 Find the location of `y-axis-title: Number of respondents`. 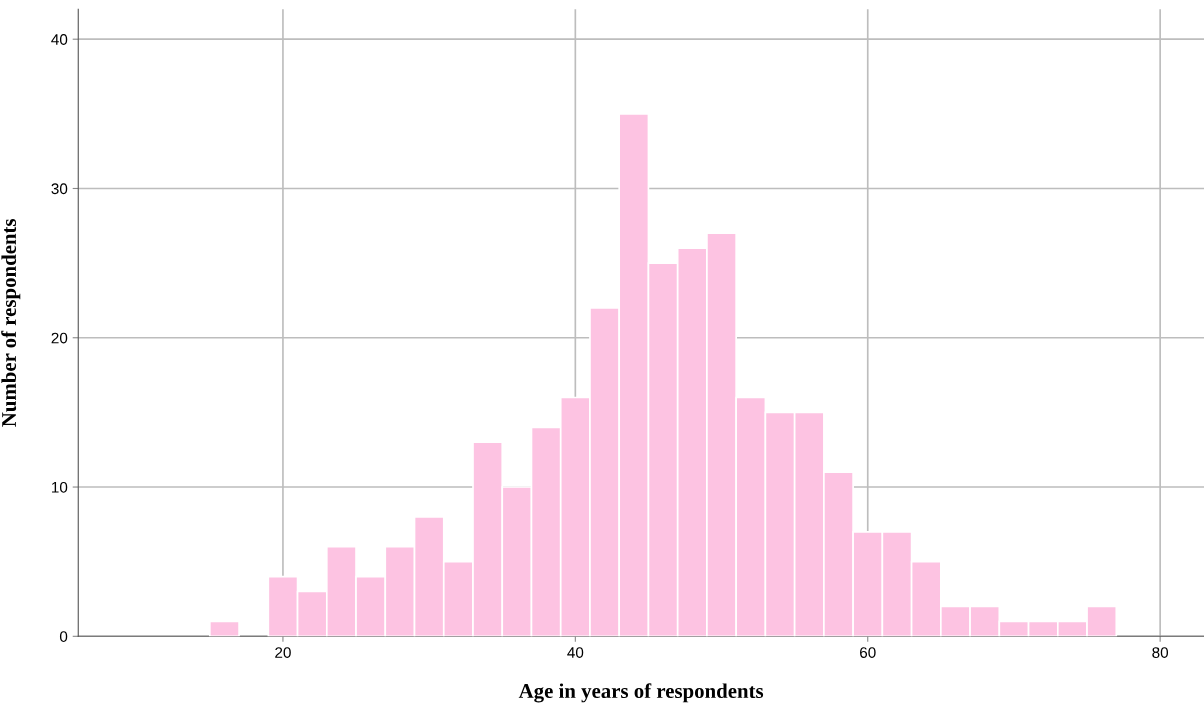

y-axis-title: Number of respondents is located at coordinates (11, 322).